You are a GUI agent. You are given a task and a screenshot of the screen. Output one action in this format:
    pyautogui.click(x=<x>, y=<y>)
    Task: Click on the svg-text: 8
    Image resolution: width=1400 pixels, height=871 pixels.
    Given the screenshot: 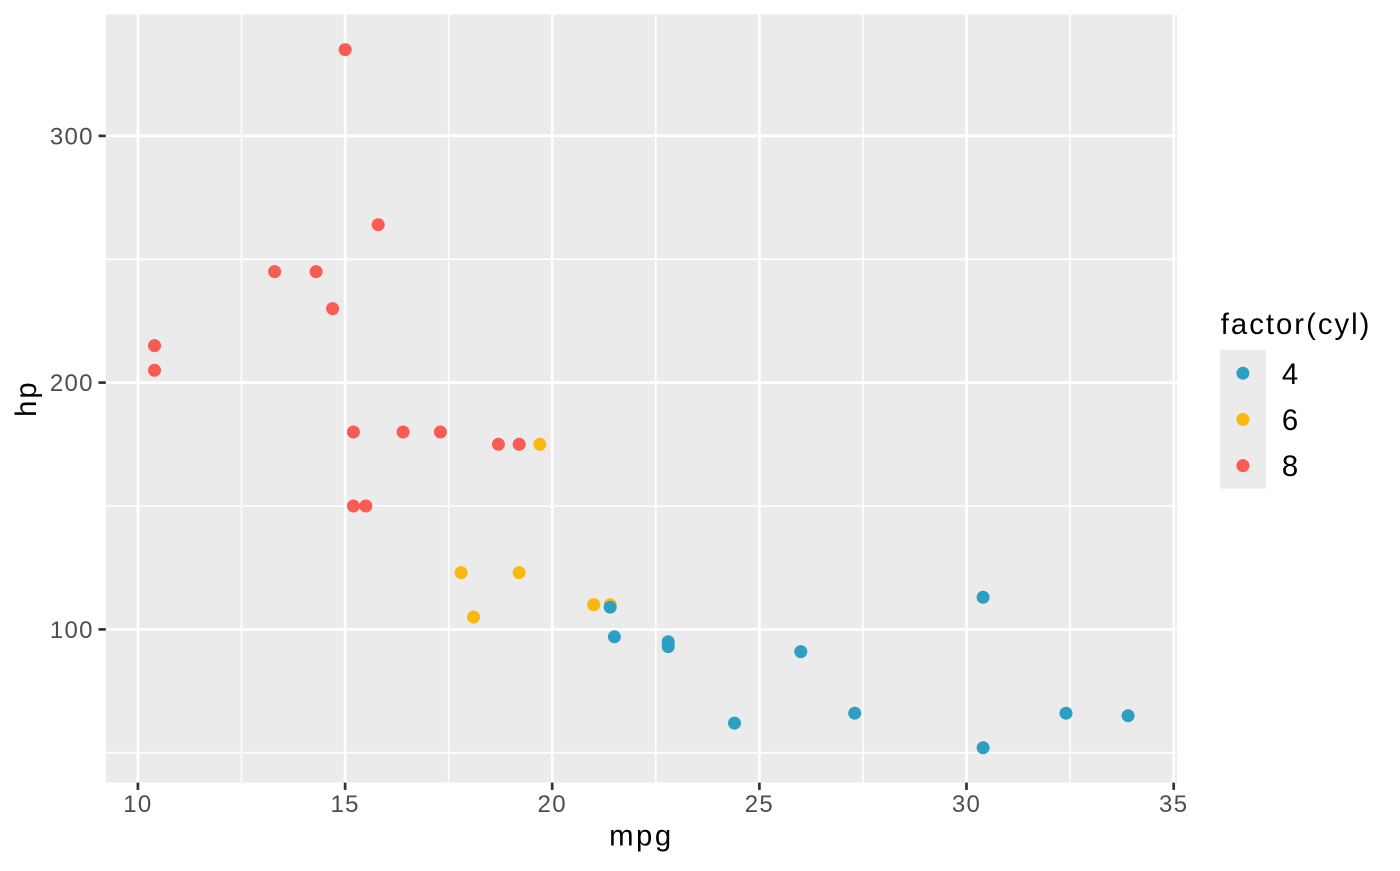 What is the action you would take?
    pyautogui.click(x=1290, y=466)
    